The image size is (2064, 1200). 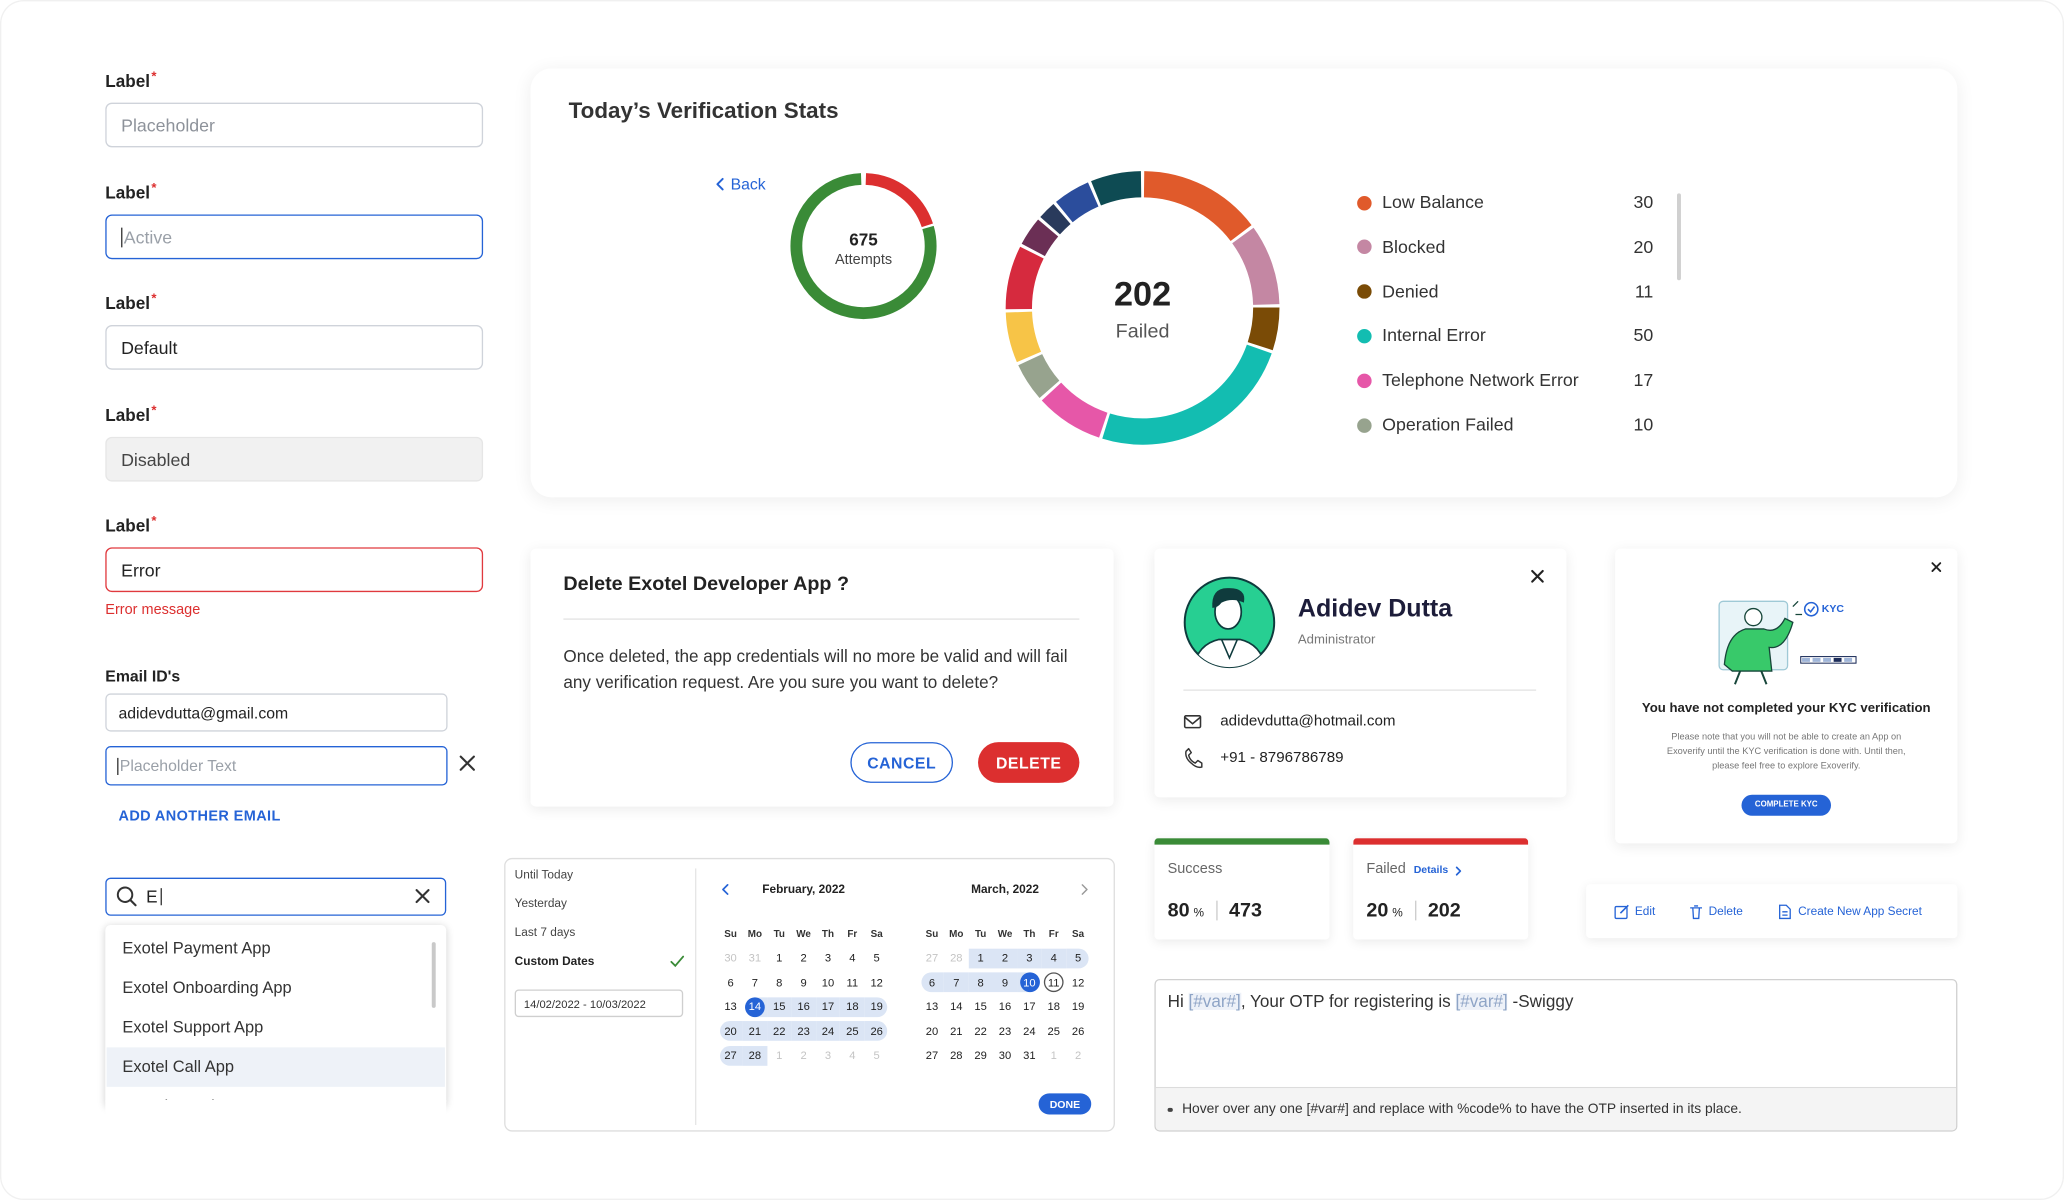 What do you see at coordinates (980, 1055) in the screenshot?
I see `calendar-day: 29` at bounding box center [980, 1055].